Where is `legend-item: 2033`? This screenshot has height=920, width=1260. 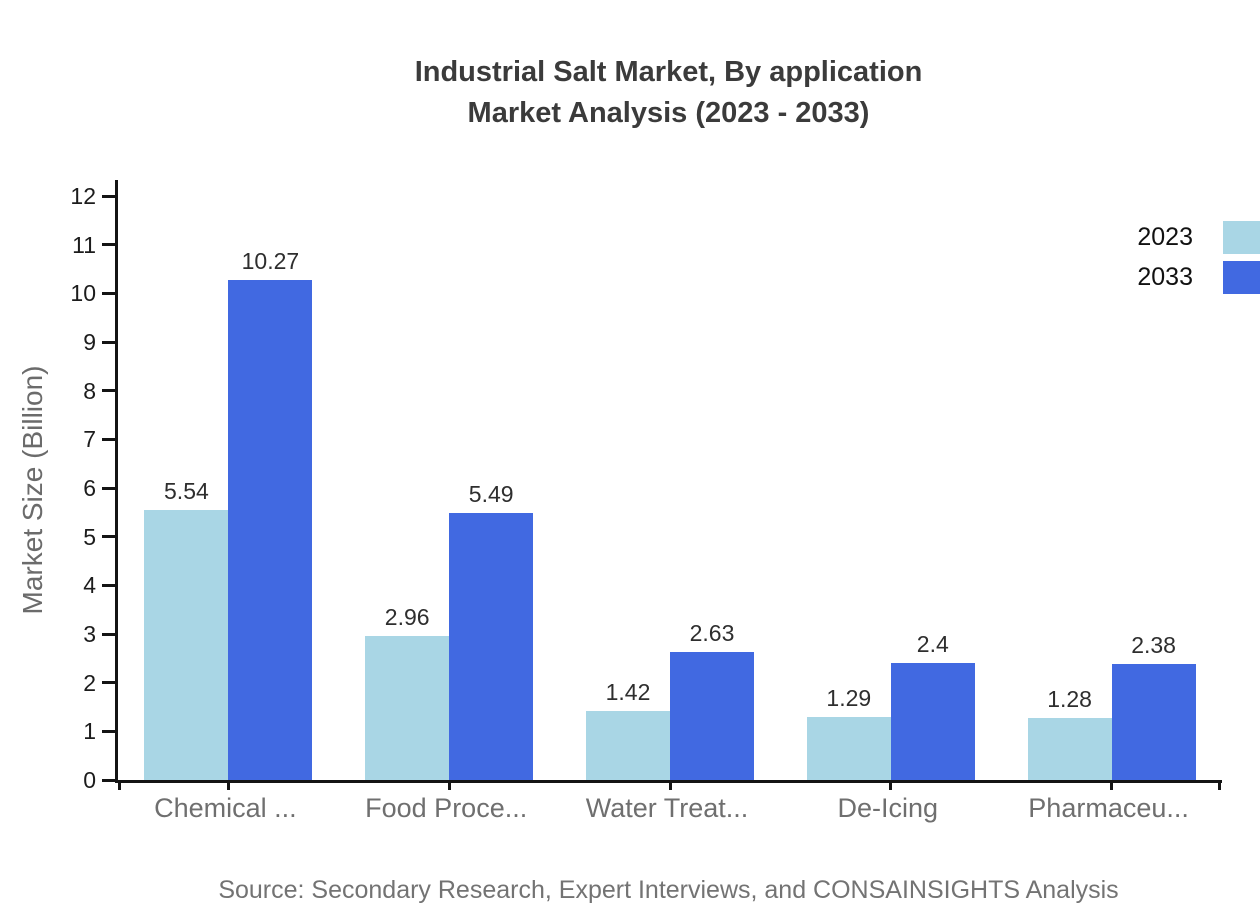 legend-item: 2033 is located at coordinates (1198, 277).